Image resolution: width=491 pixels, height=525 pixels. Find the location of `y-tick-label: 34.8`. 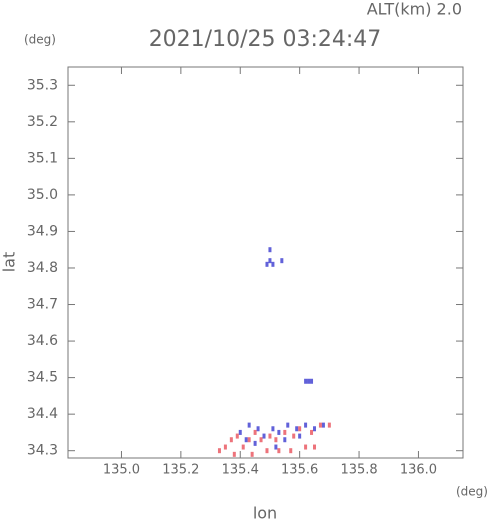

y-tick-label: 34.8 is located at coordinates (42, 268).